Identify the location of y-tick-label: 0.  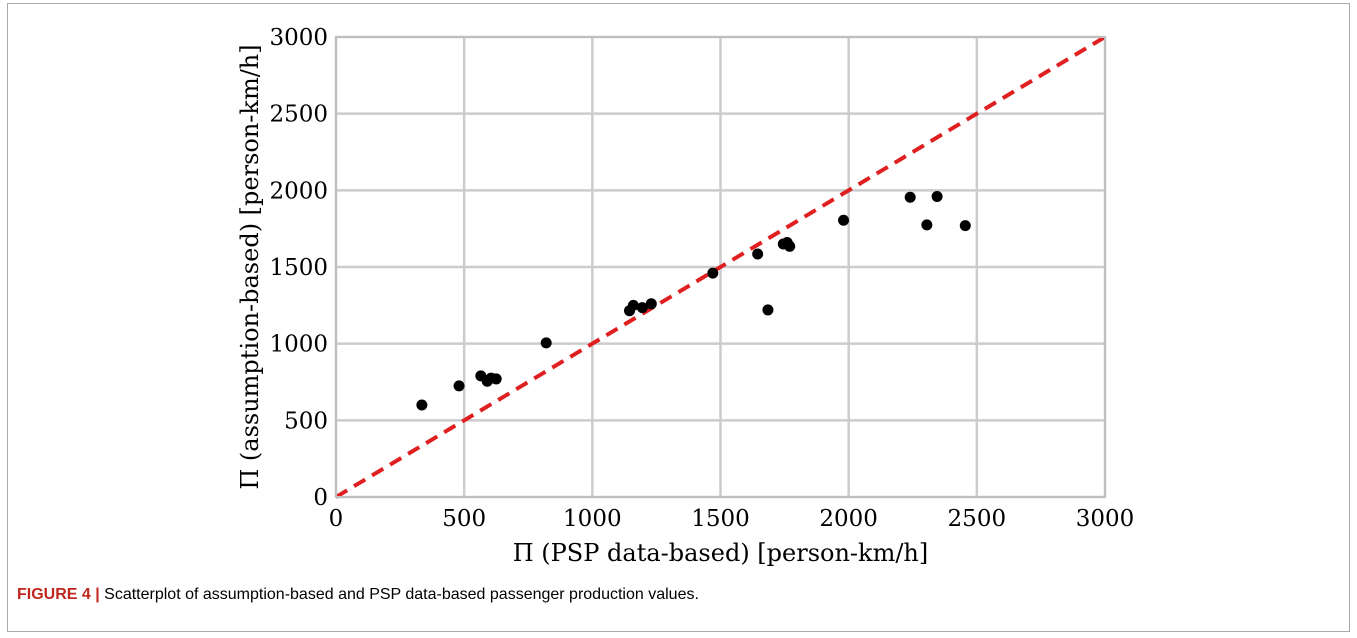
(320, 498).